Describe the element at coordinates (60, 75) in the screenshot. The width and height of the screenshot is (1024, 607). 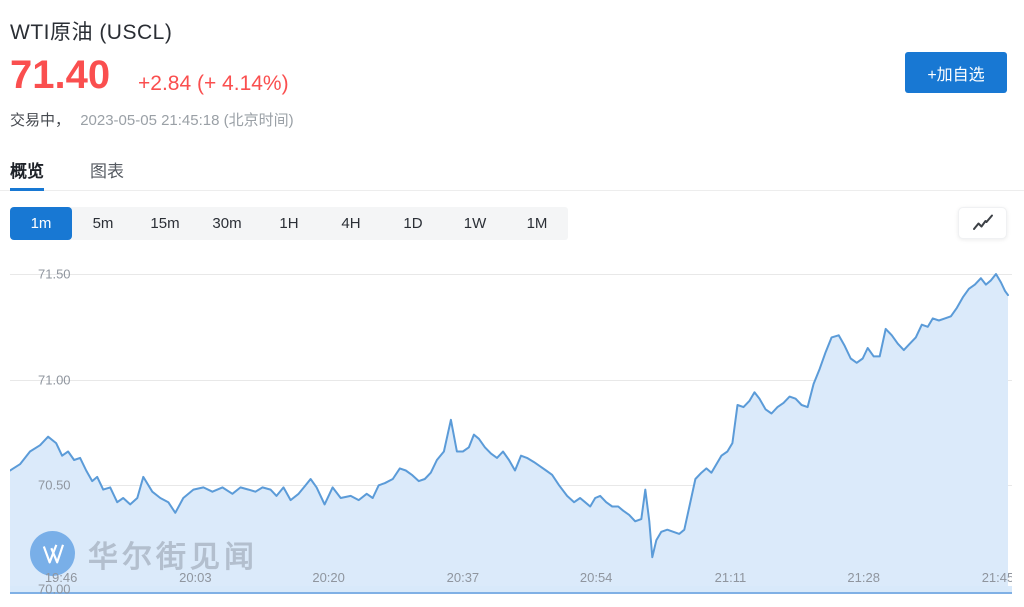
I see `last-price: 71.40` at that location.